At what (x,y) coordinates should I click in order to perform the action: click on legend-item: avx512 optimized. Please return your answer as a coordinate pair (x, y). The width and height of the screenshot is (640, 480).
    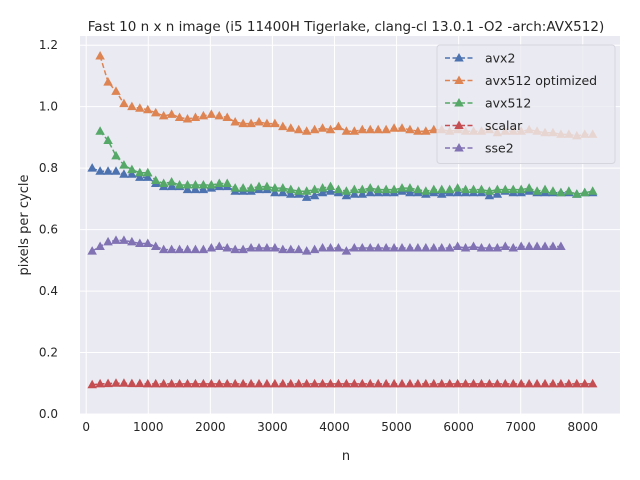
    Looking at the image, I should click on (521, 80).